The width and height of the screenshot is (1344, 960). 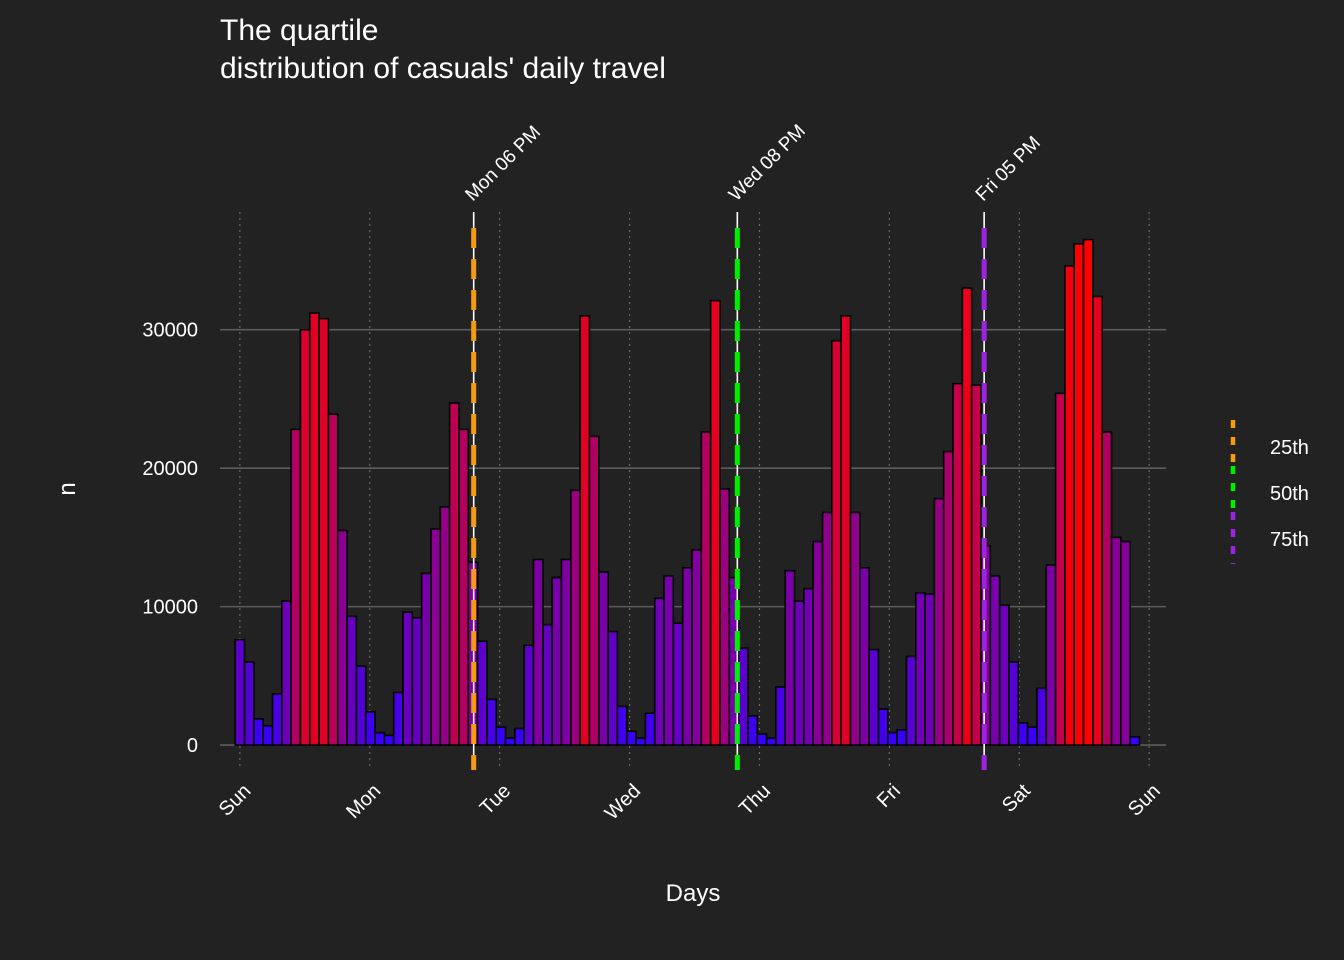 I want to click on y-tick-label: 20000, so click(x=170, y=469).